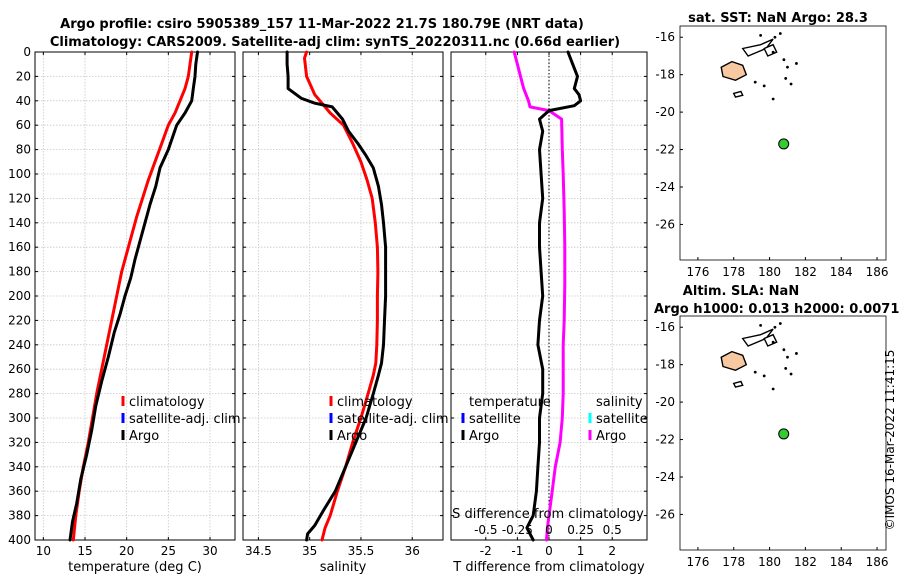  What do you see at coordinates (19, 418) in the screenshot?
I see `y-tick-label: 300` at bounding box center [19, 418].